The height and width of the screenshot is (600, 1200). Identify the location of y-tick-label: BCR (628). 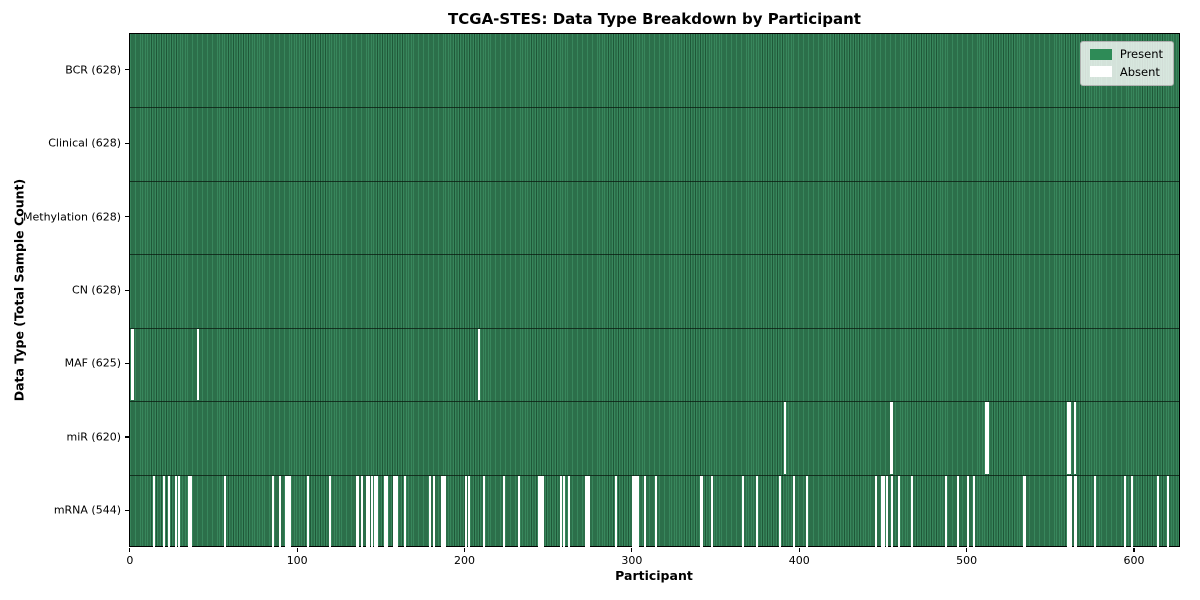
(93, 70).